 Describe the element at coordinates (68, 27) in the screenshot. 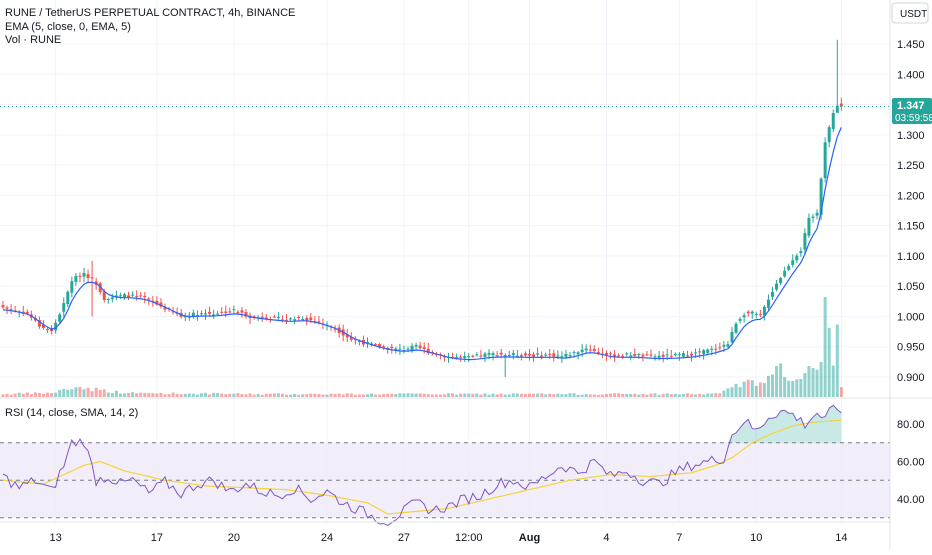

I see `ema-legend: EMA (5, close, 0, EMA, 5)` at that location.